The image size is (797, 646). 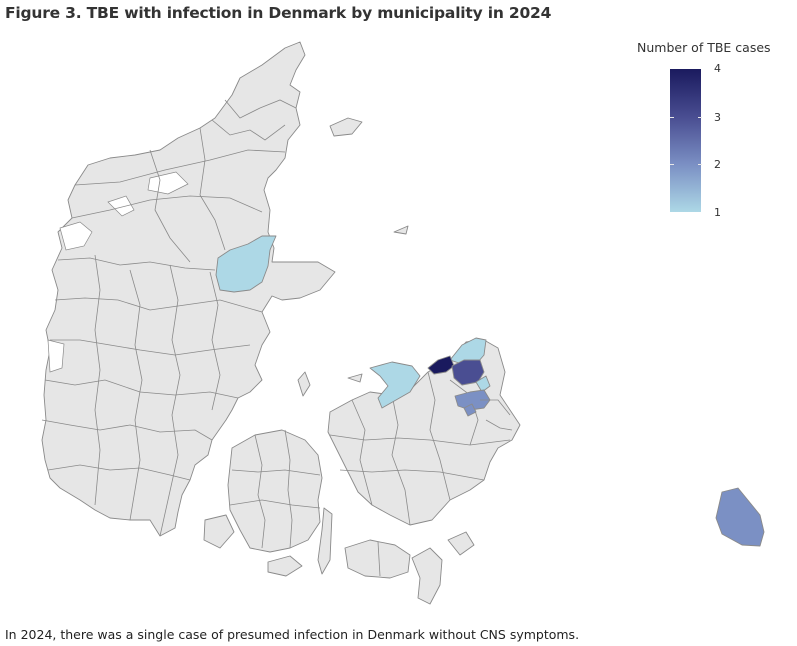 I want to click on legend: Number of TBE cases 4 3 2 1, so click(x=710, y=130).